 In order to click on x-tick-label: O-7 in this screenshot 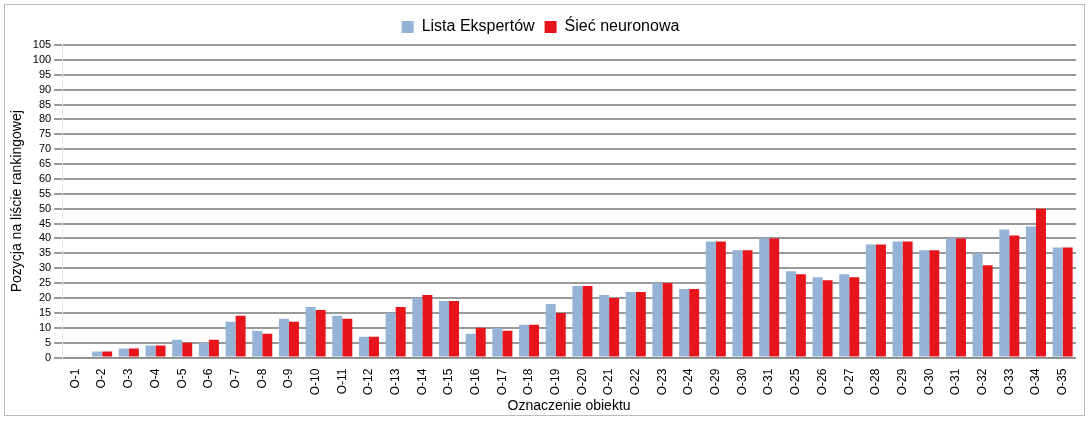, I will do `click(234, 378)`.